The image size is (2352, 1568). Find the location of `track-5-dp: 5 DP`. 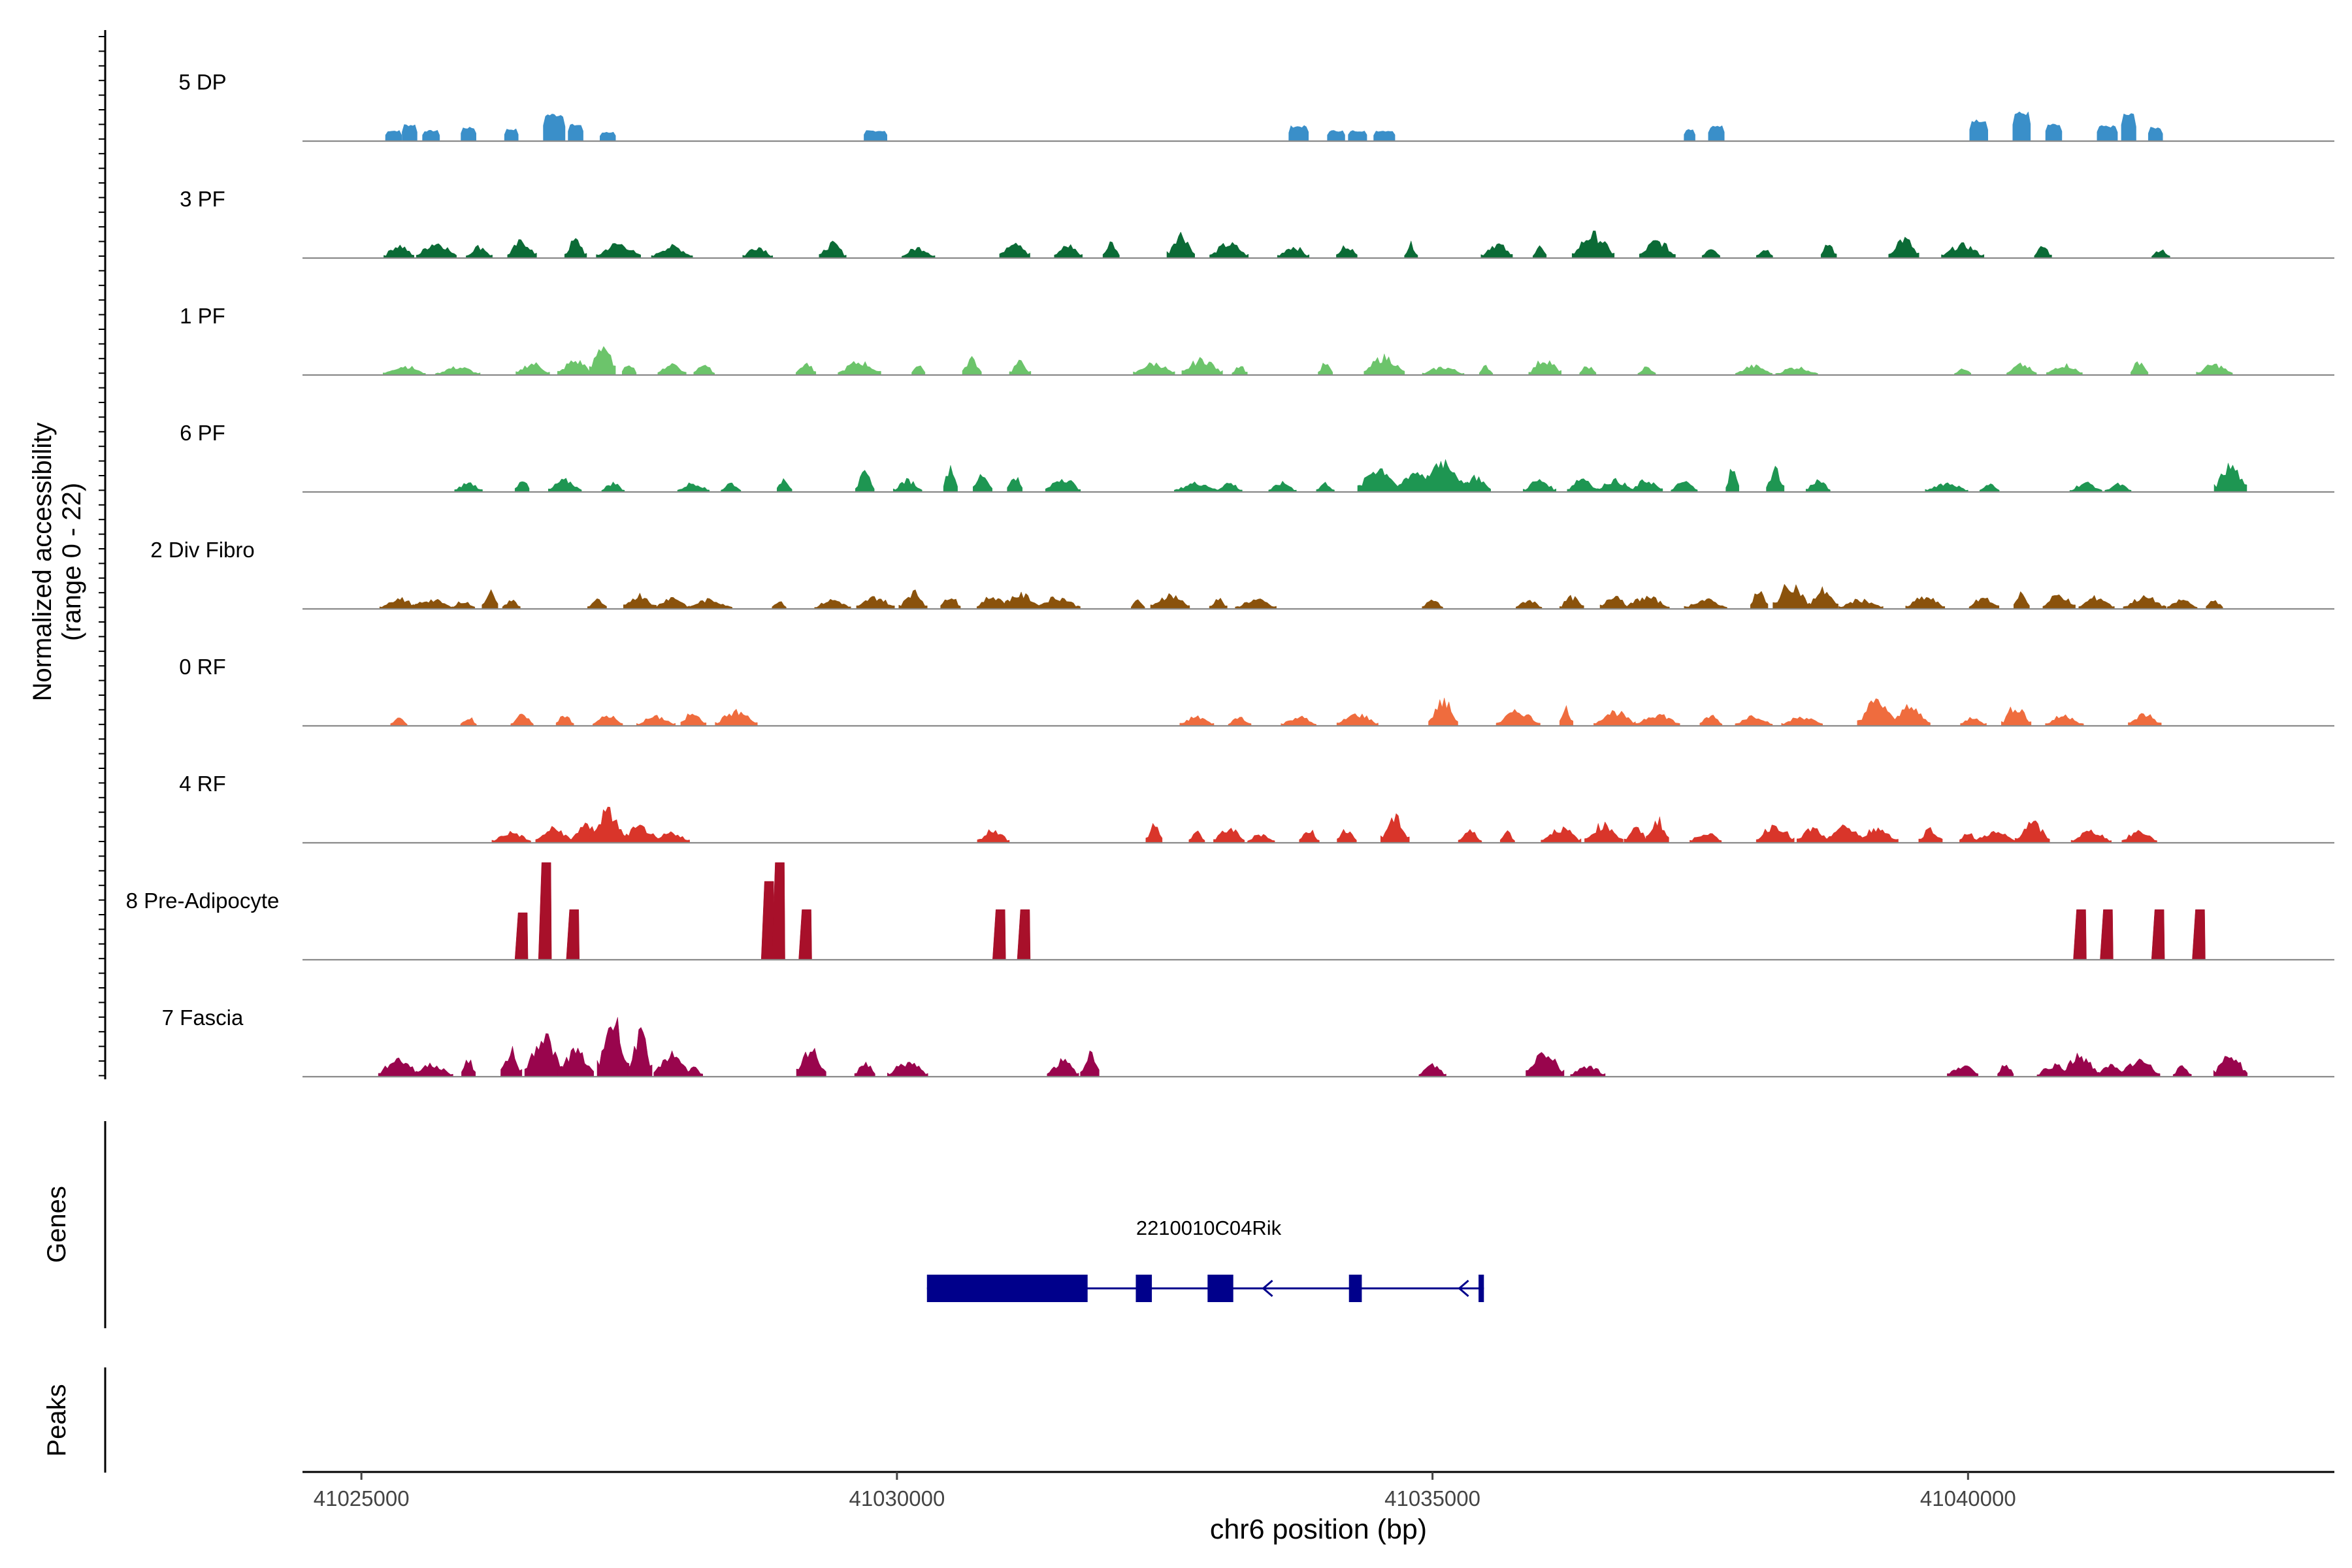

track-5-dp: 5 DP is located at coordinates (1256, 106).